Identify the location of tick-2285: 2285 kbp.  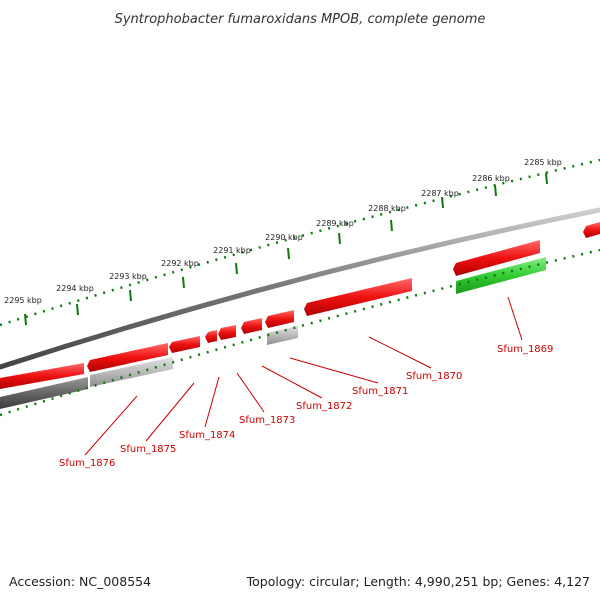
(543, 171).